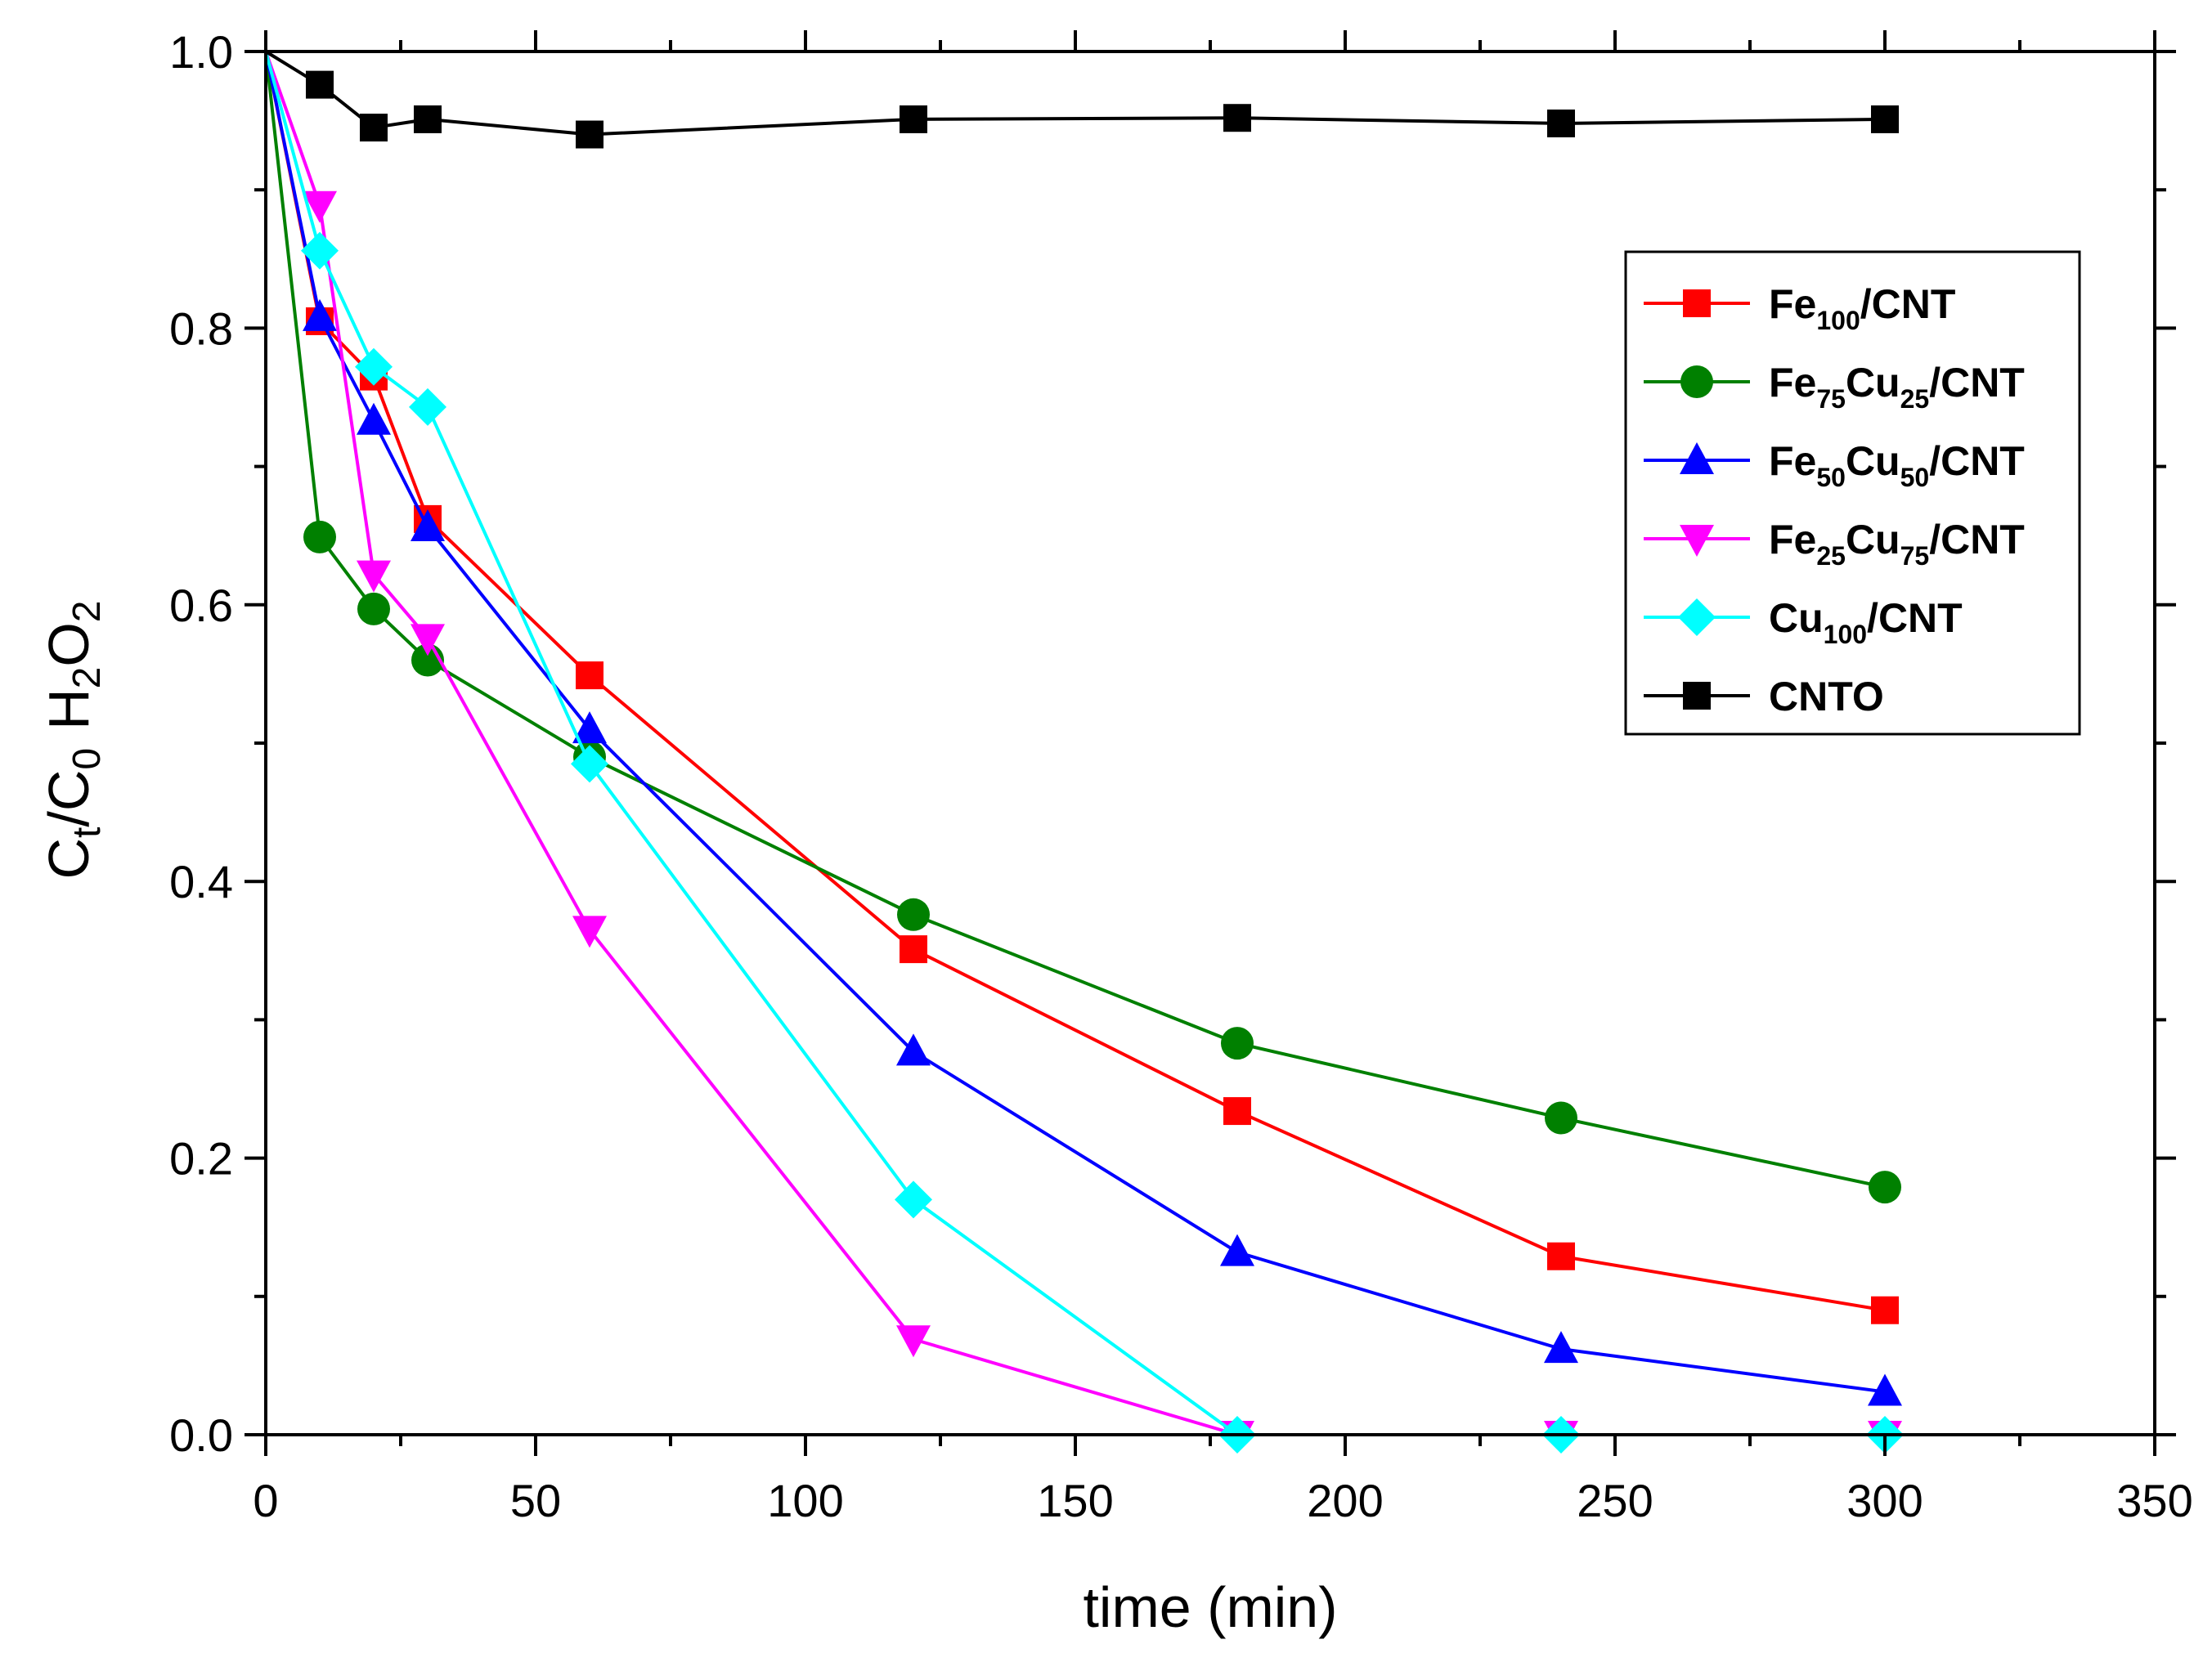  What do you see at coordinates (1081, 99) in the screenshot?
I see `series-cnto` at bounding box center [1081, 99].